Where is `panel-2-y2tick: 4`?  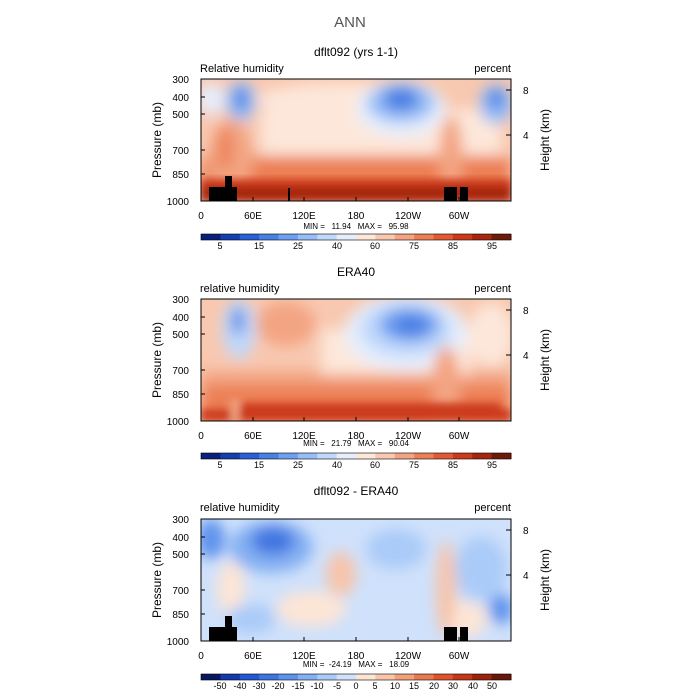
panel-2-y2tick: 4 is located at coordinates (526, 356).